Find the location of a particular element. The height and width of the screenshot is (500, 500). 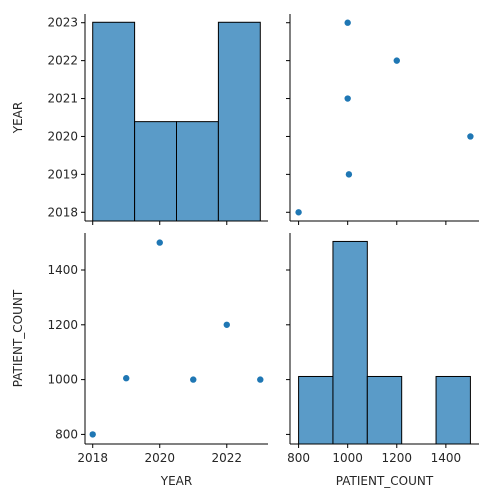

y-tick-label: 2023 is located at coordinates (62, 23).